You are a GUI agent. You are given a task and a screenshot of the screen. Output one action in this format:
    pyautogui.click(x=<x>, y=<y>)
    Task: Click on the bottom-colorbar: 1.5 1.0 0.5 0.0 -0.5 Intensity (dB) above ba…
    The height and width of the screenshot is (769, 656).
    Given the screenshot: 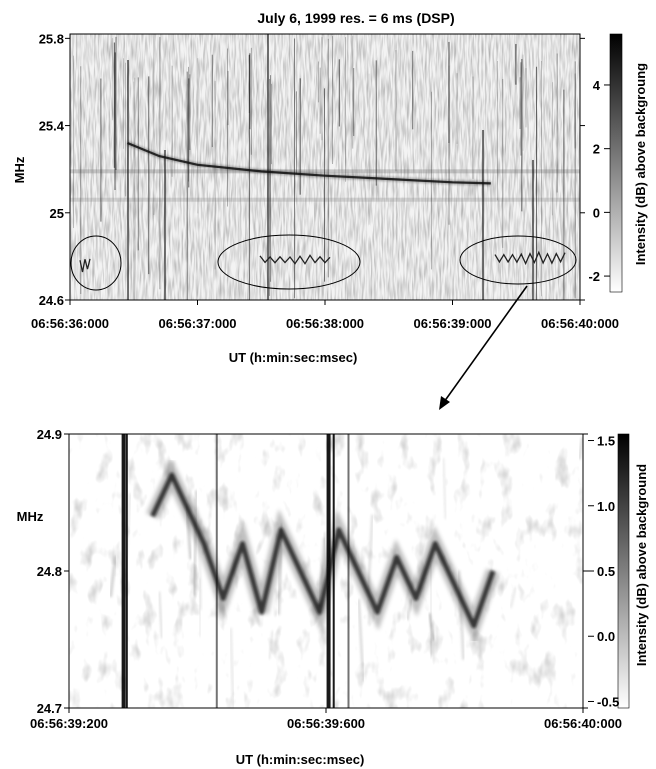 What is the action you would take?
    pyautogui.click(x=618, y=571)
    